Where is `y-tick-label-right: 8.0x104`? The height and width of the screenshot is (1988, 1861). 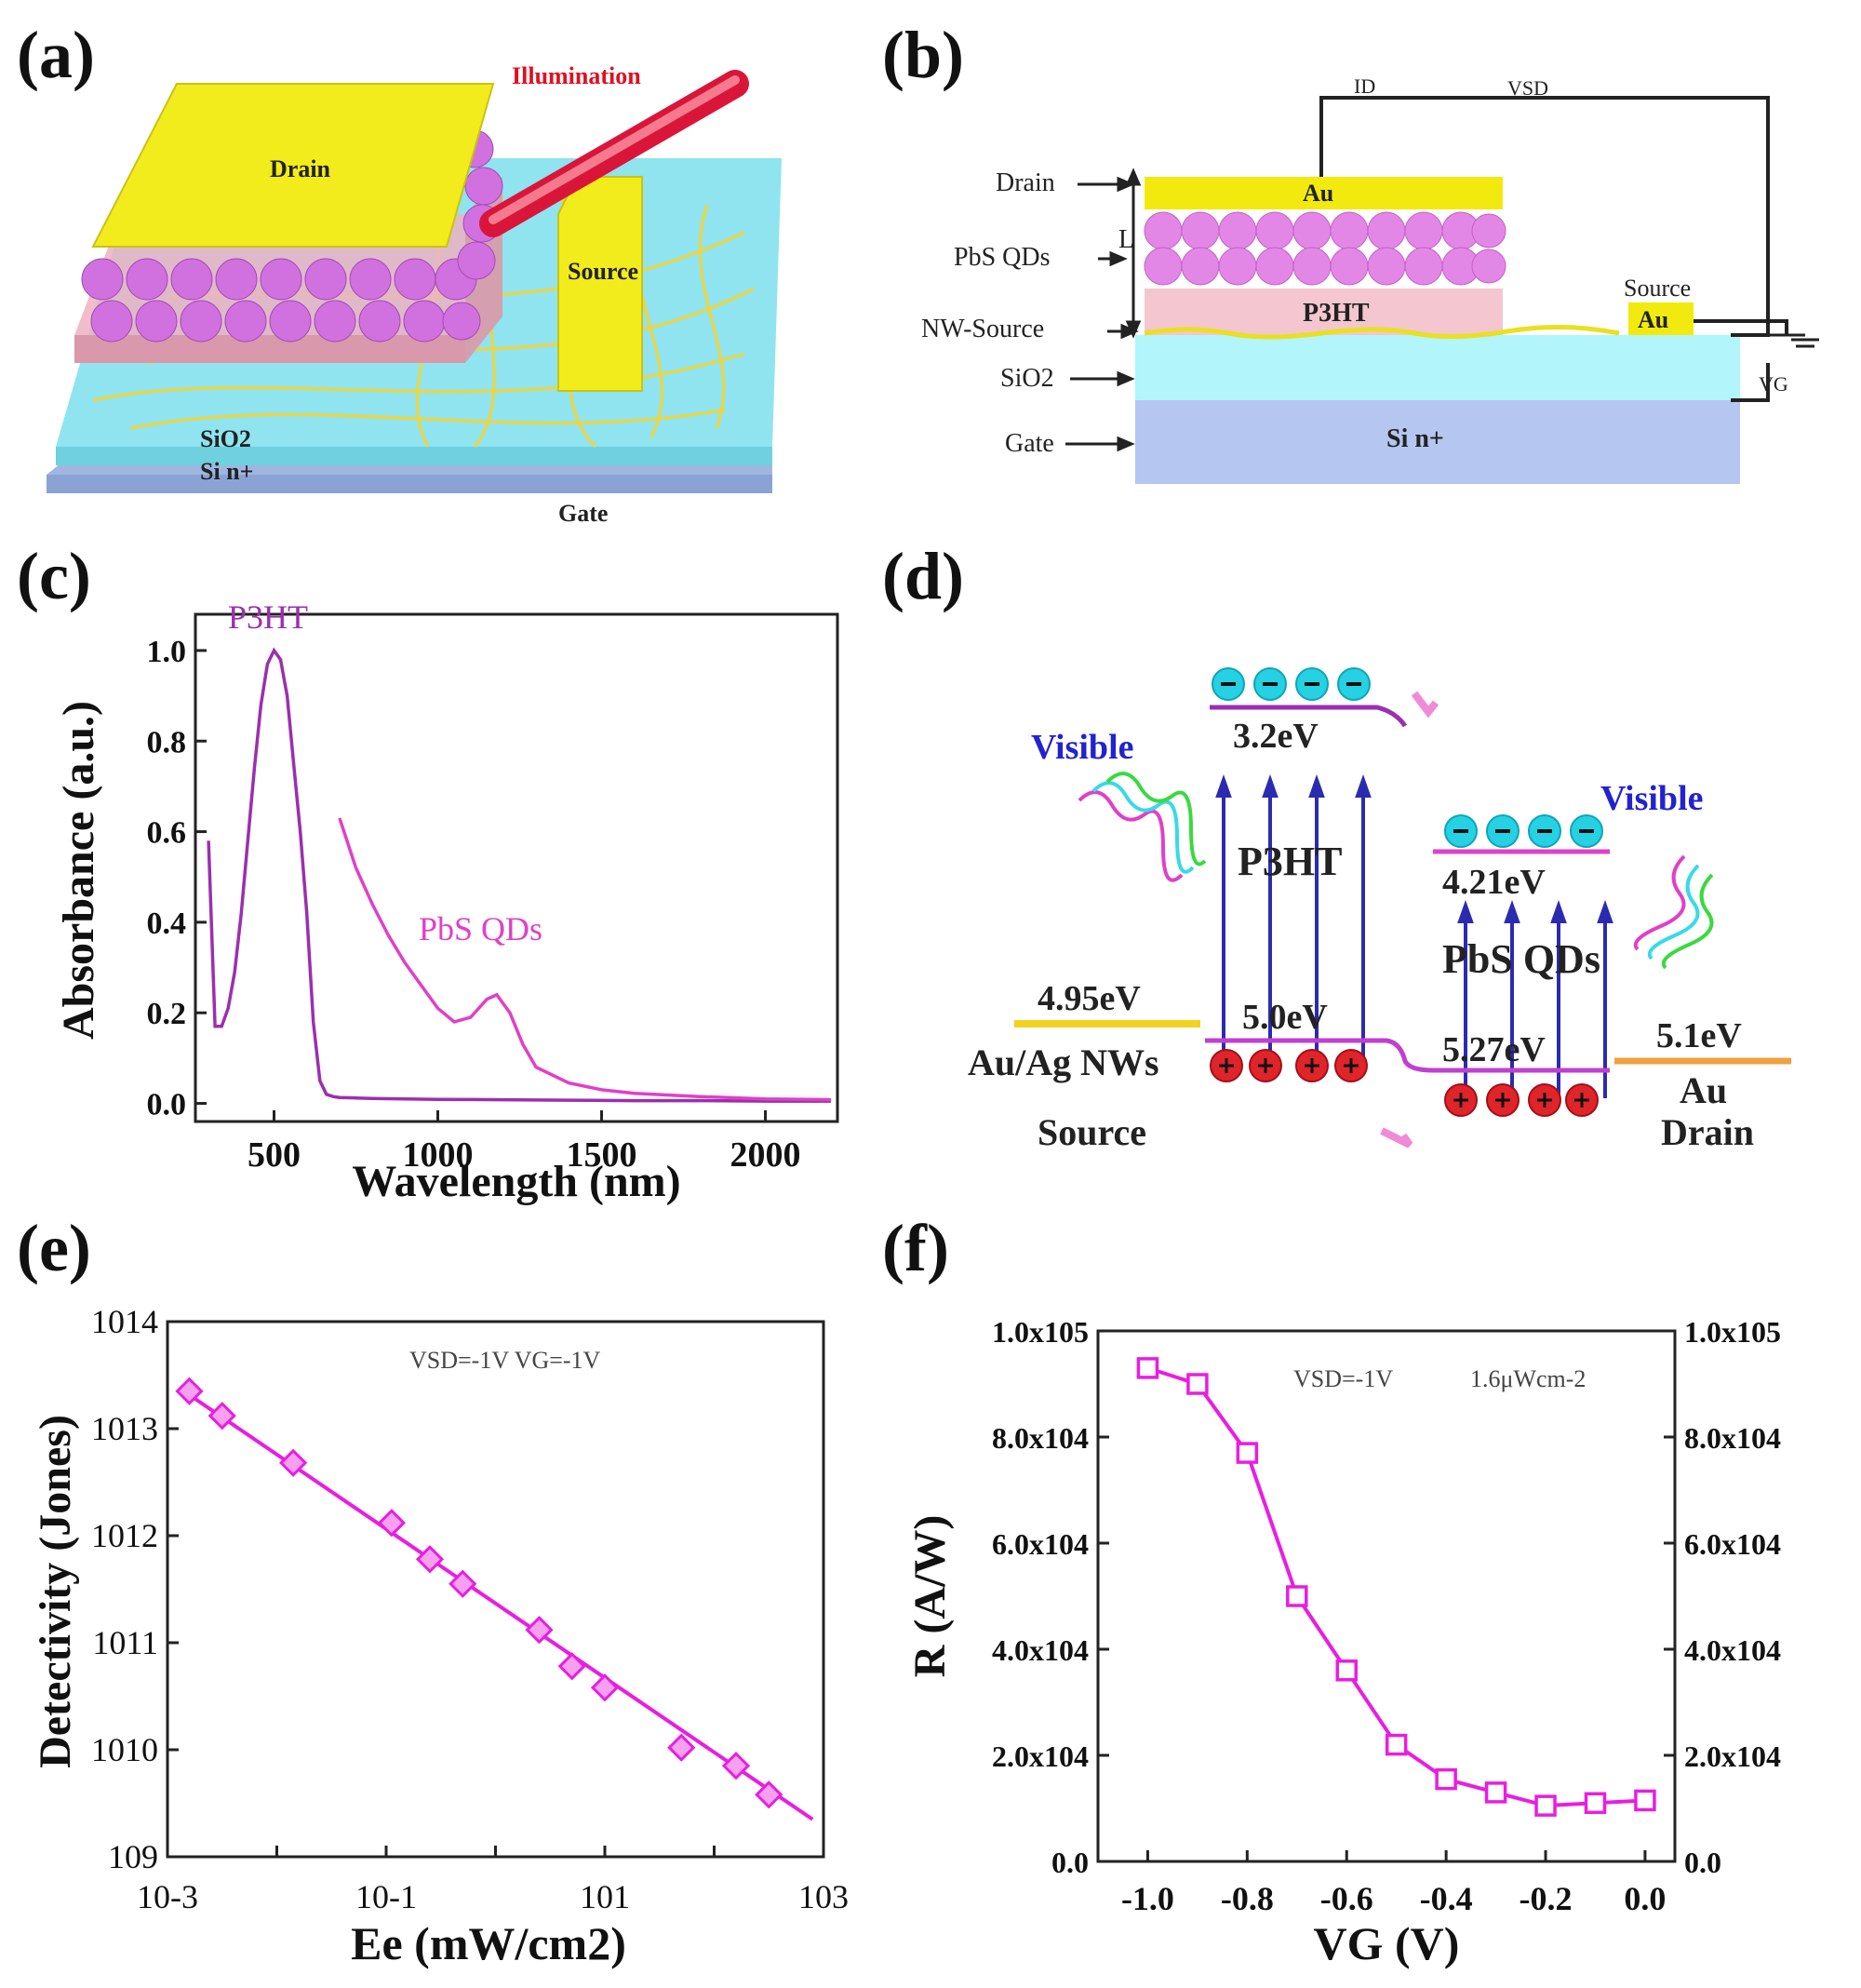
y-tick-label-right: 8.0x104 is located at coordinates (1732, 1438).